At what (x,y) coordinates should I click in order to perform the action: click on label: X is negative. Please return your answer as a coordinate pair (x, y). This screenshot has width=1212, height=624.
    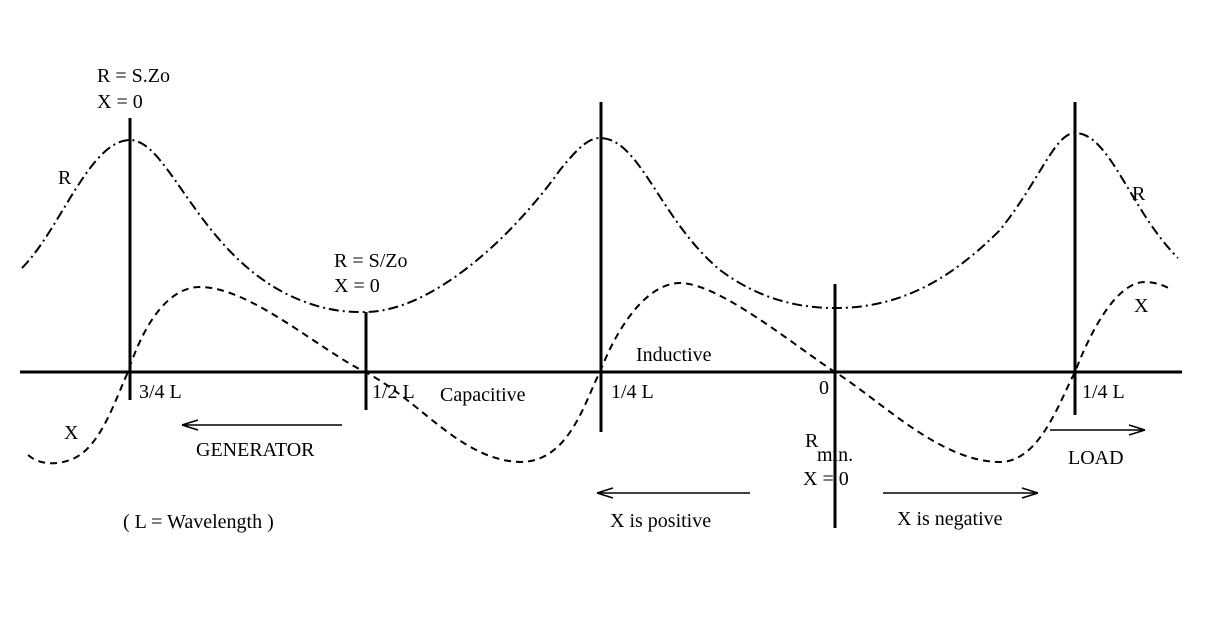
    Looking at the image, I should click on (950, 519).